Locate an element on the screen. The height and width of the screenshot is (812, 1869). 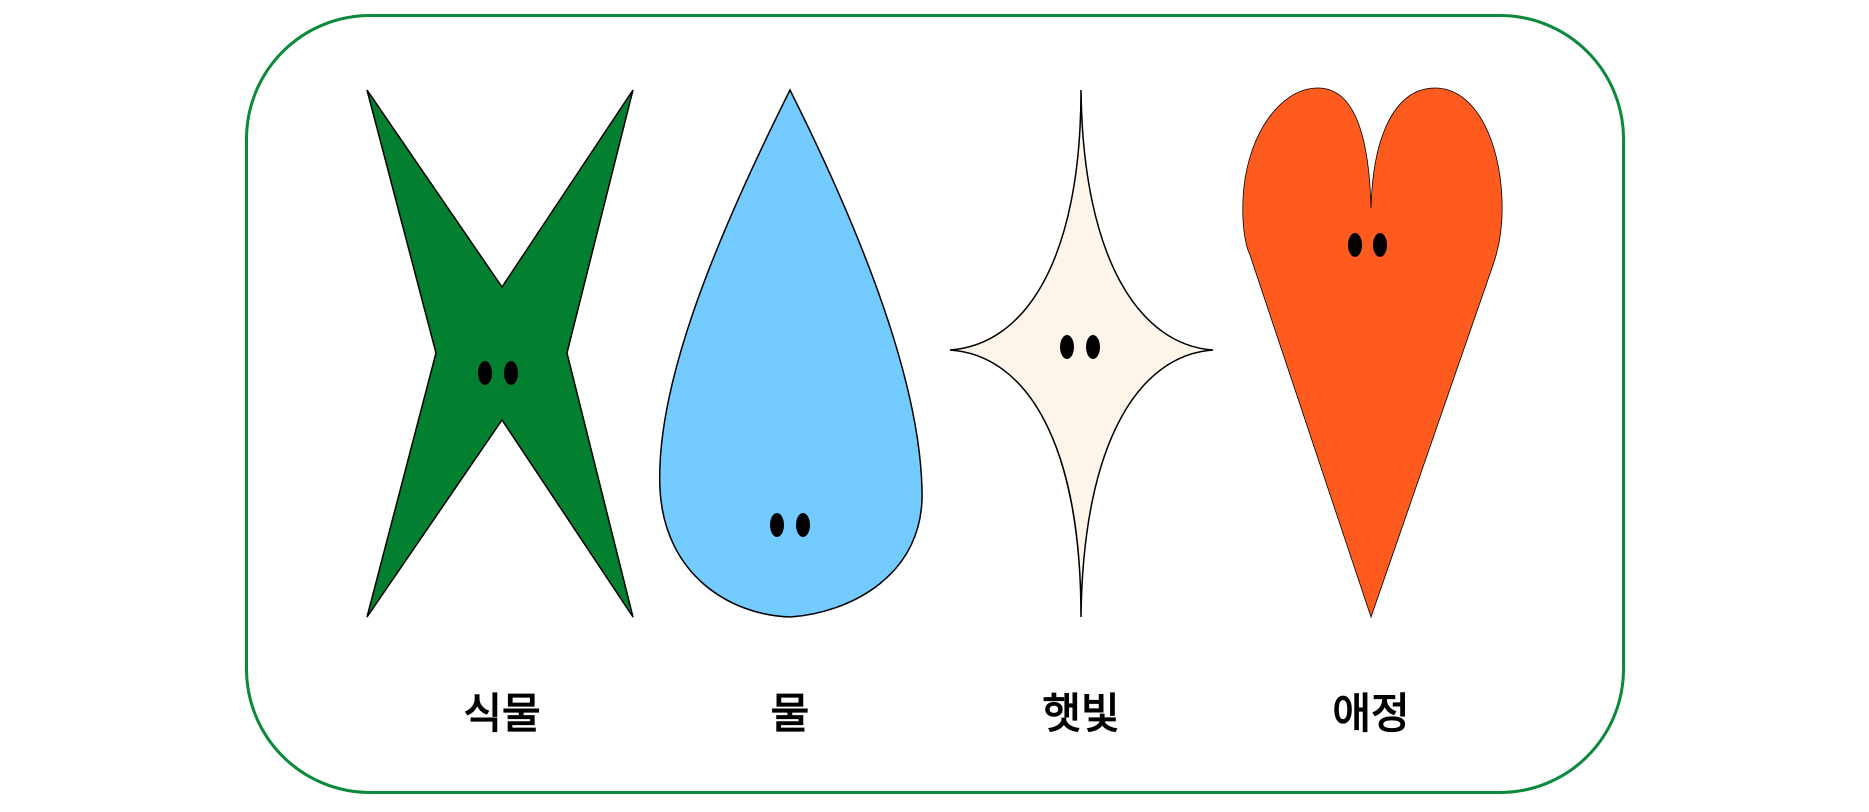
affection-figure is located at coordinates (1372, 353).